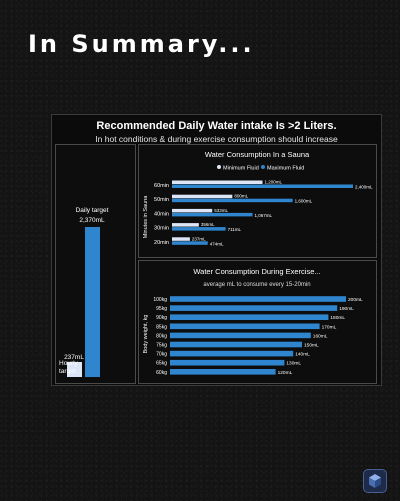  I want to click on axis-title: Body weight, kg, so click(146, 334).